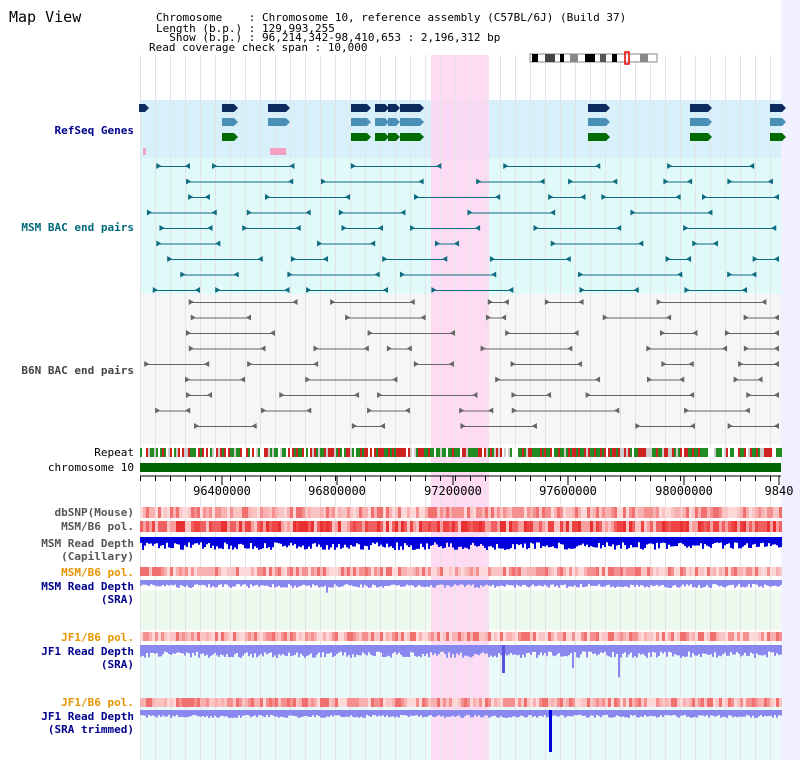  What do you see at coordinates (87, 651) in the screenshot?
I see `track-label-jf1-depth-sra: JF1 Read Depth` at bounding box center [87, 651].